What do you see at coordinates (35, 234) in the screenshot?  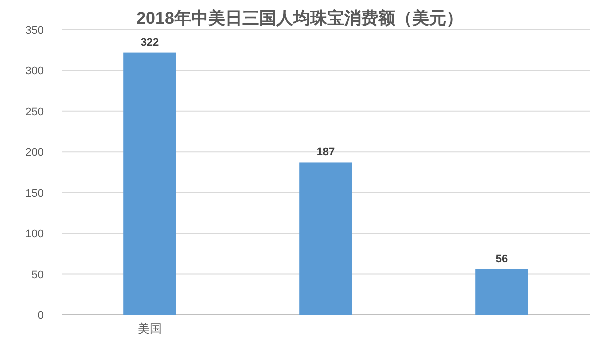 I see `y-tick-label: 100` at bounding box center [35, 234].